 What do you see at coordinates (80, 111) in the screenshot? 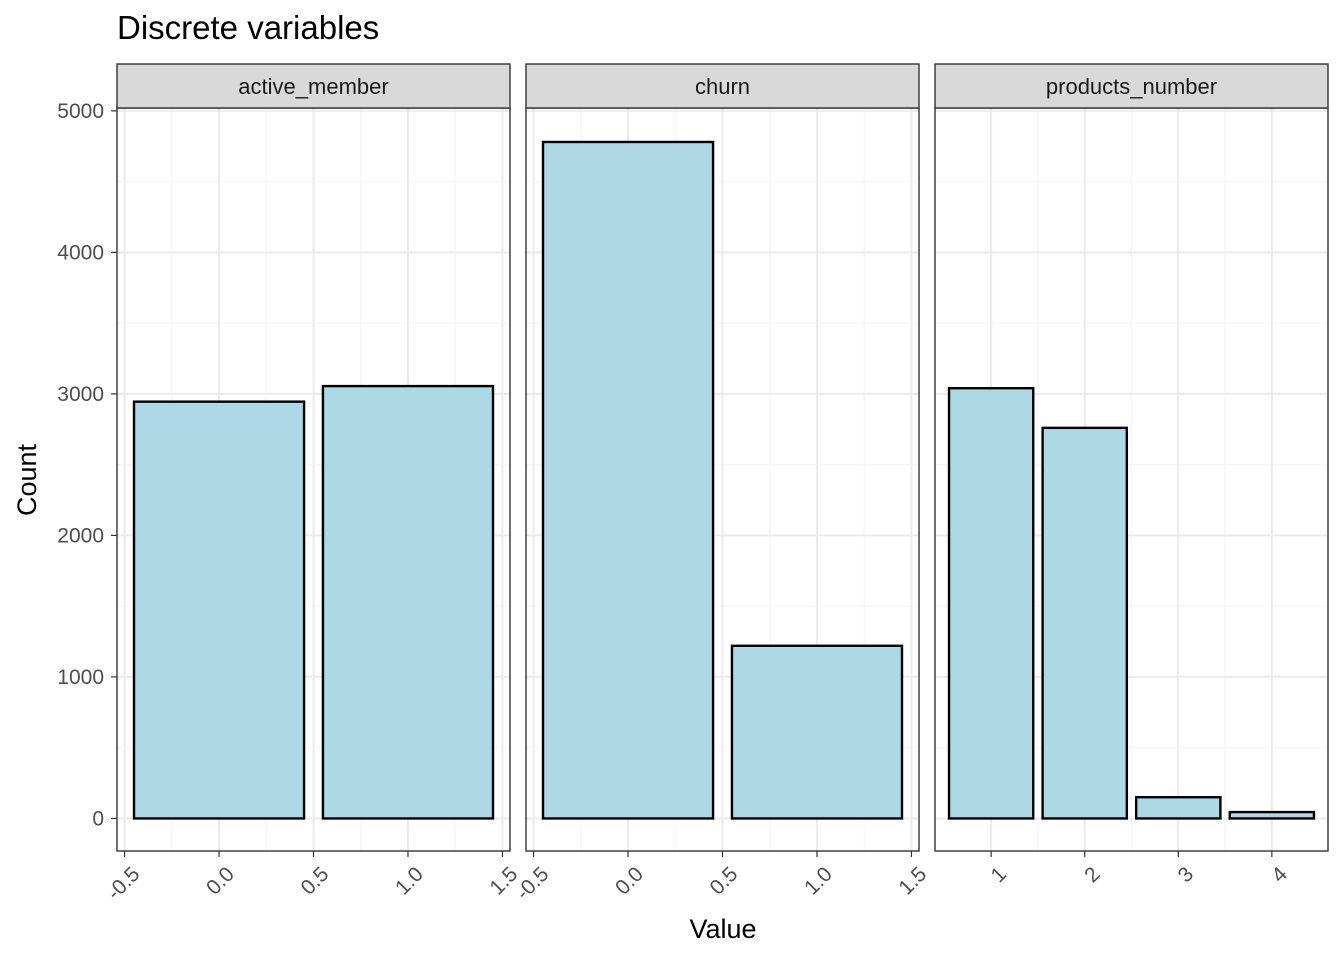
I see `y-tick-label: 5000` at bounding box center [80, 111].